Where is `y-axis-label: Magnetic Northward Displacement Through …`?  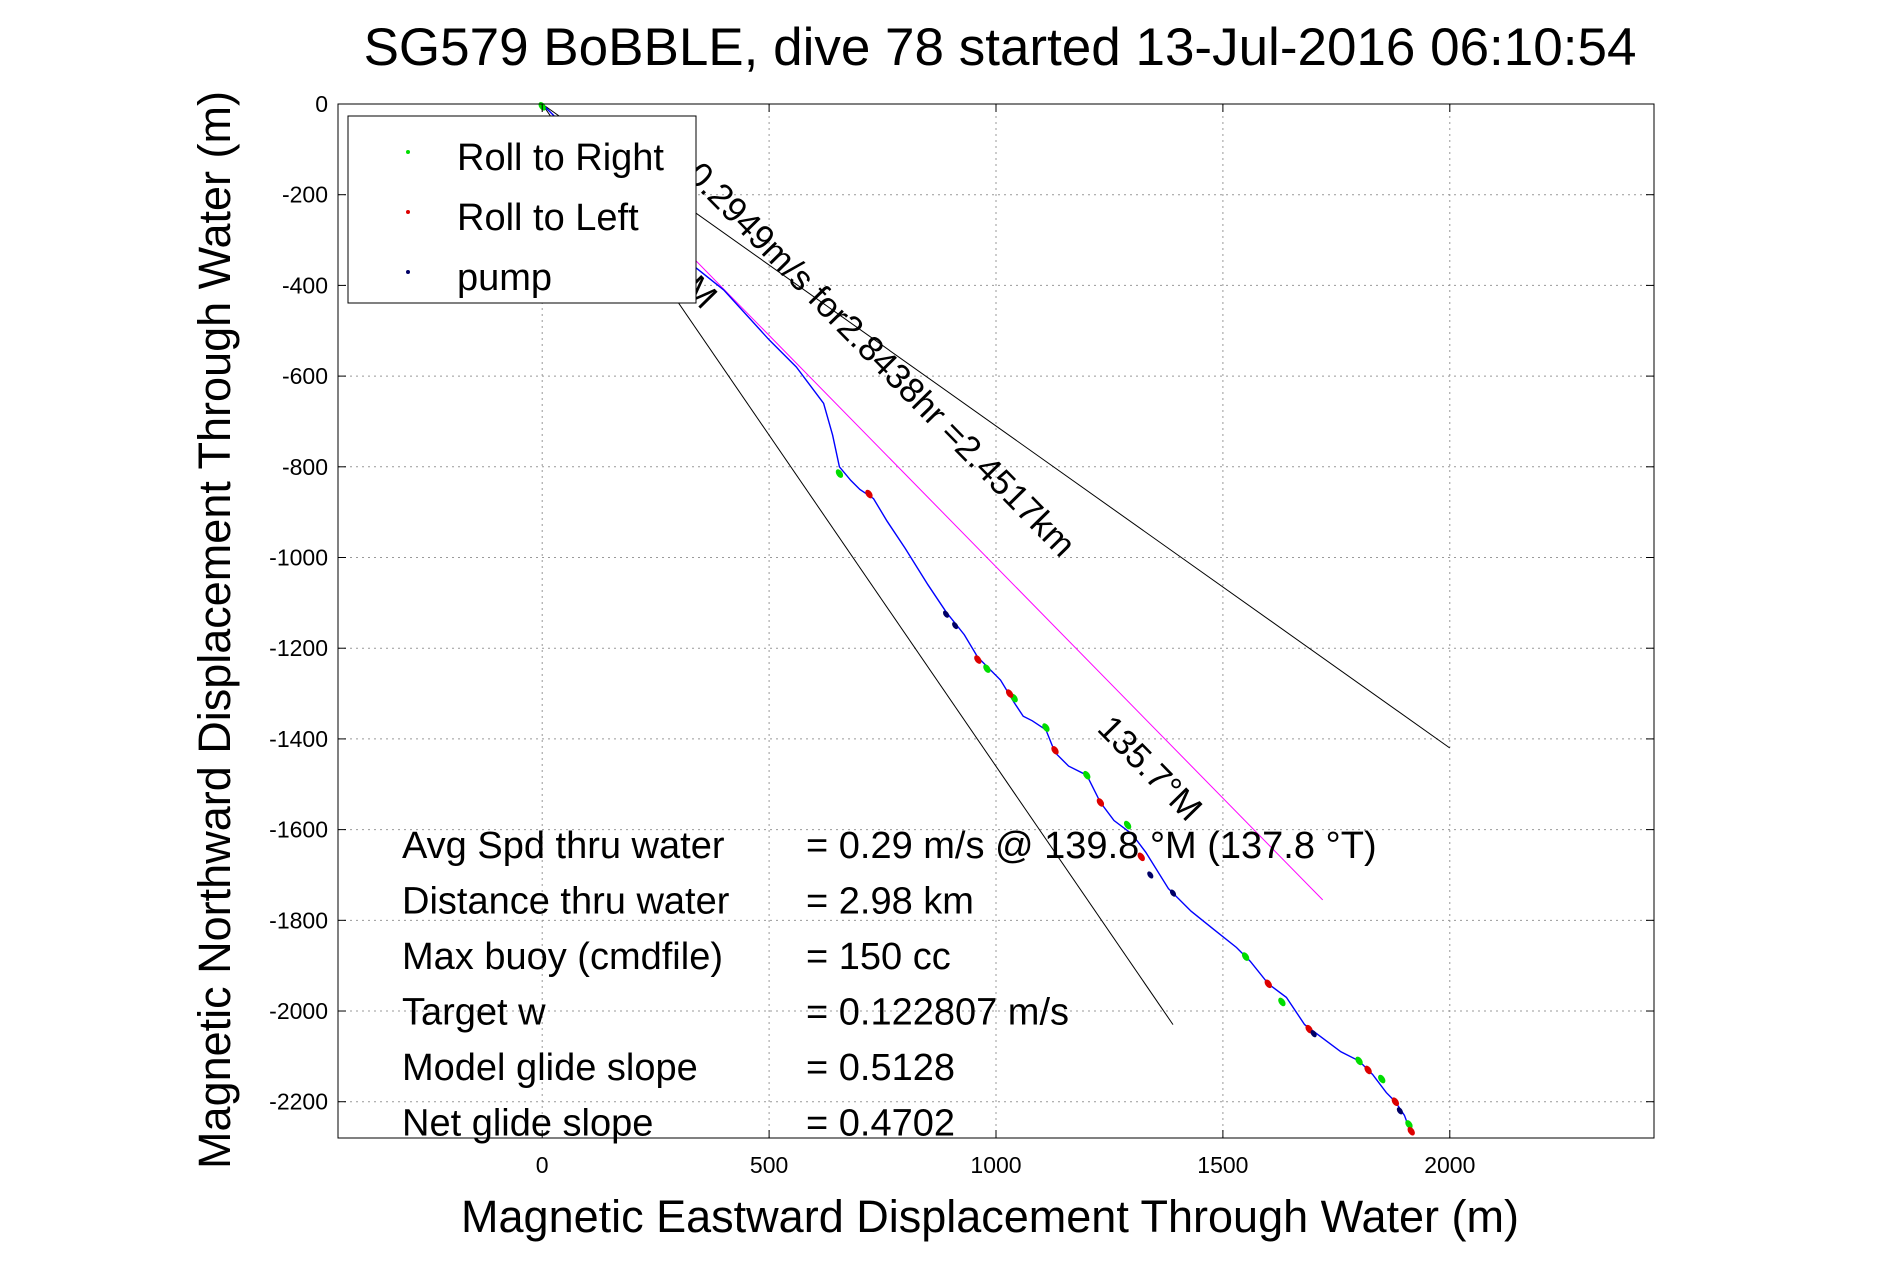
y-axis-label: Magnetic Northward Displacement Through … is located at coordinates (214, 630).